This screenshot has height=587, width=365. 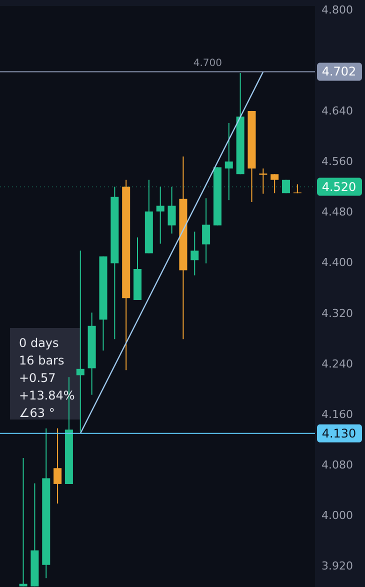 What do you see at coordinates (339, 187) in the screenshot?
I see `ref-line-label: 4.520` at bounding box center [339, 187].